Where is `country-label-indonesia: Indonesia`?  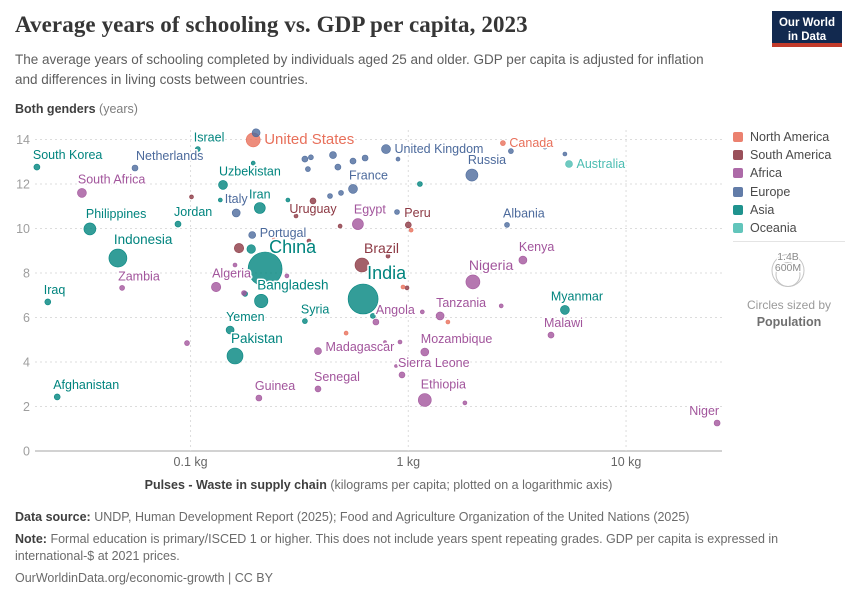 country-label-indonesia: Indonesia is located at coordinates (143, 240).